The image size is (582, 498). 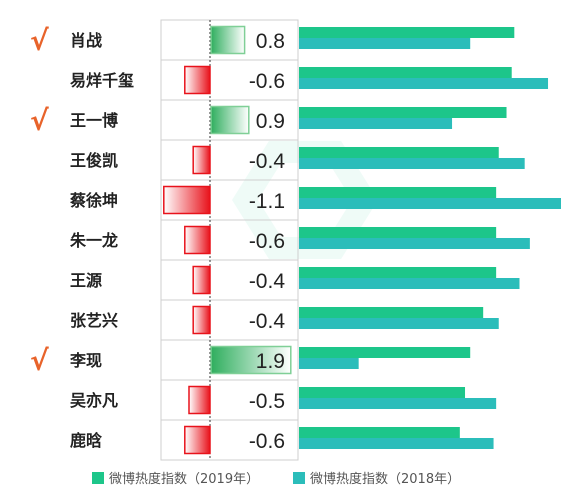 What do you see at coordinates (94, 320) in the screenshot?
I see `category-label: 张艺兴` at bounding box center [94, 320].